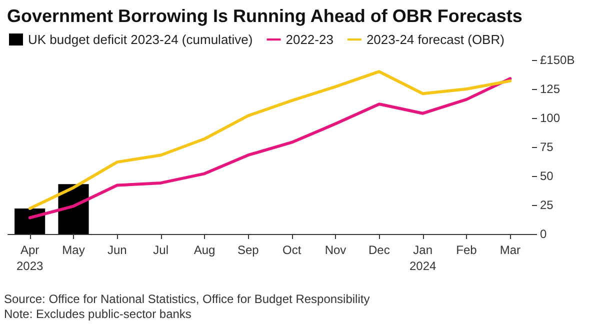 The width and height of the screenshot is (594, 324). What do you see at coordinates (547, 205) in the screenshot?
I see `y-tick-label: 25` at bounding box center [547, 205].